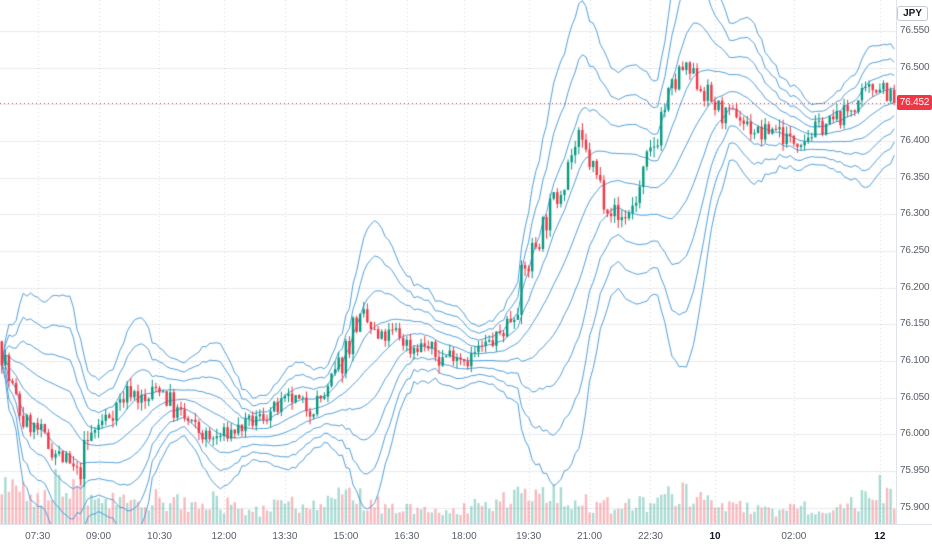 This screenshot has width=932, height=550. What do you see at coordinates (915, 471) in the screenshot?
I see `price-tick-label: 75.950` at bounding box center [915, 471].